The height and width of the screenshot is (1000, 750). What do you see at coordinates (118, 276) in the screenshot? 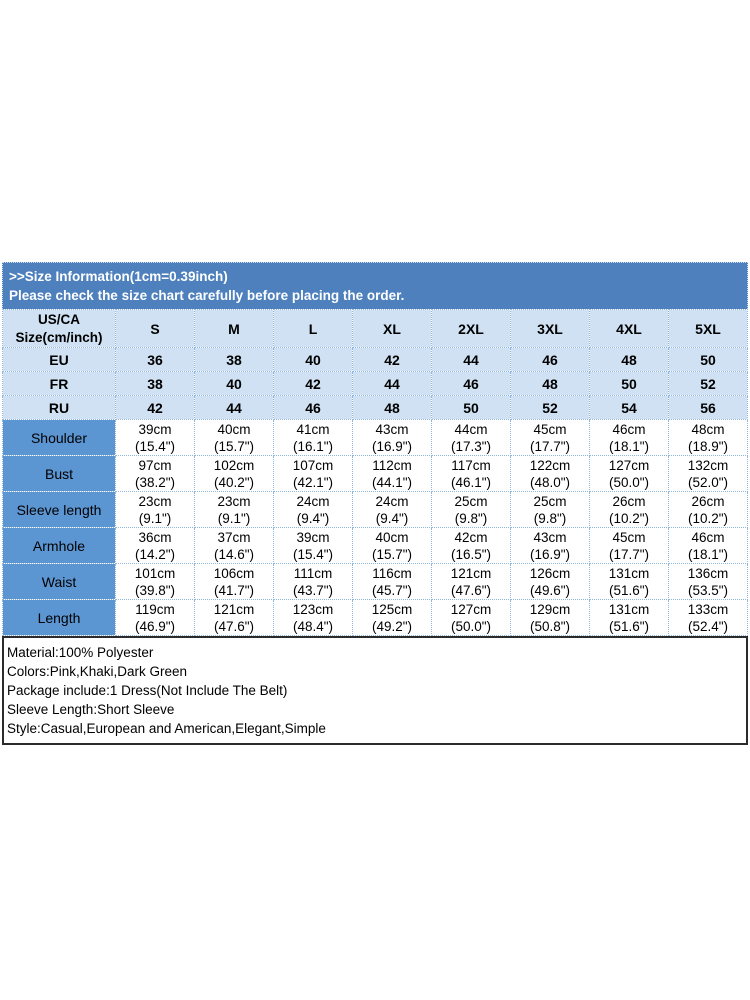
I see `size-info-title: >>Size Information(1cm=0.39inch)` at bounding box center [118, 276].